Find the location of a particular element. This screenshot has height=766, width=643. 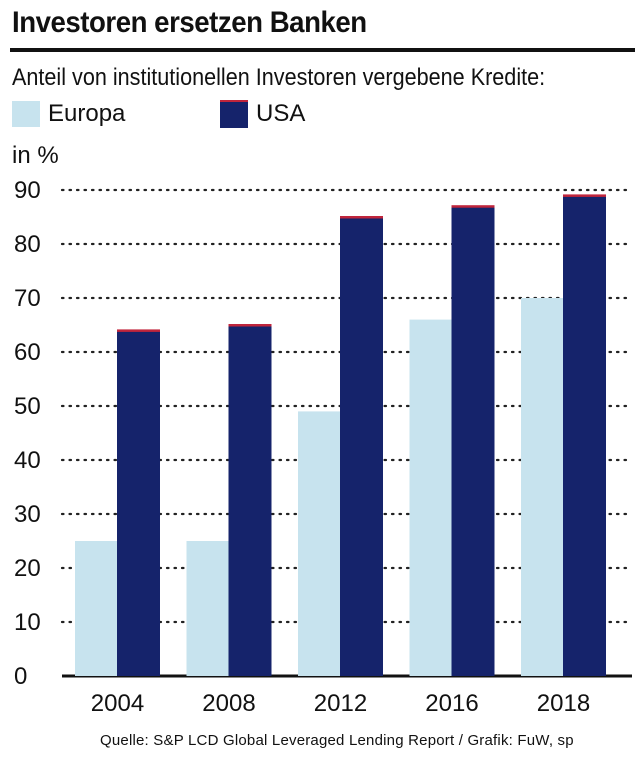

y-tick-label-0: 0 is located at coordinates (20, 676).